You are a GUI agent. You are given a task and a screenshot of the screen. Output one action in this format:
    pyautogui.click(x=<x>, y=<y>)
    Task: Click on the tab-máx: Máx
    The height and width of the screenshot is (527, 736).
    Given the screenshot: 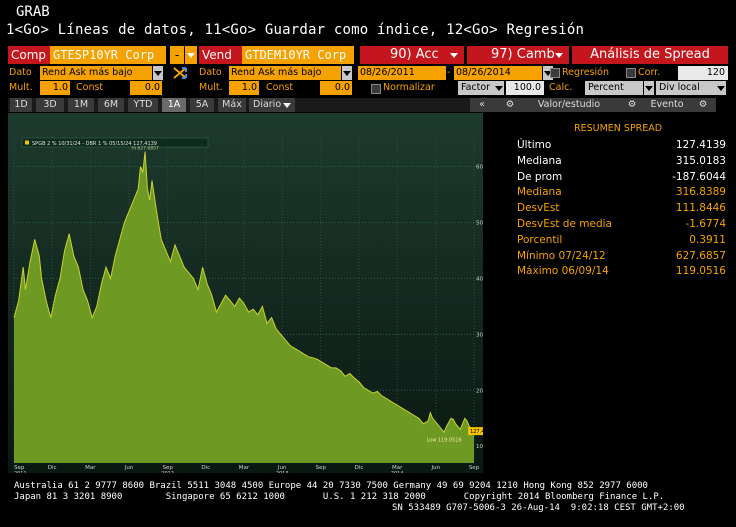 What is the action you would take?
    pyautogui.click(x=232, y=105)
    